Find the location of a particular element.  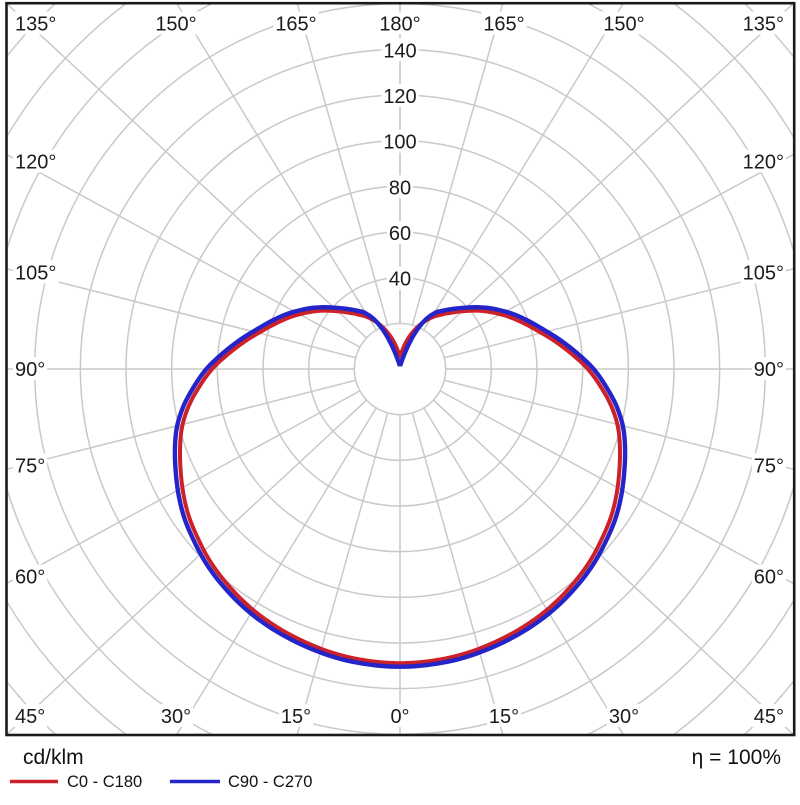

svg-text: η = 100% is located at coordinates (736, 757).